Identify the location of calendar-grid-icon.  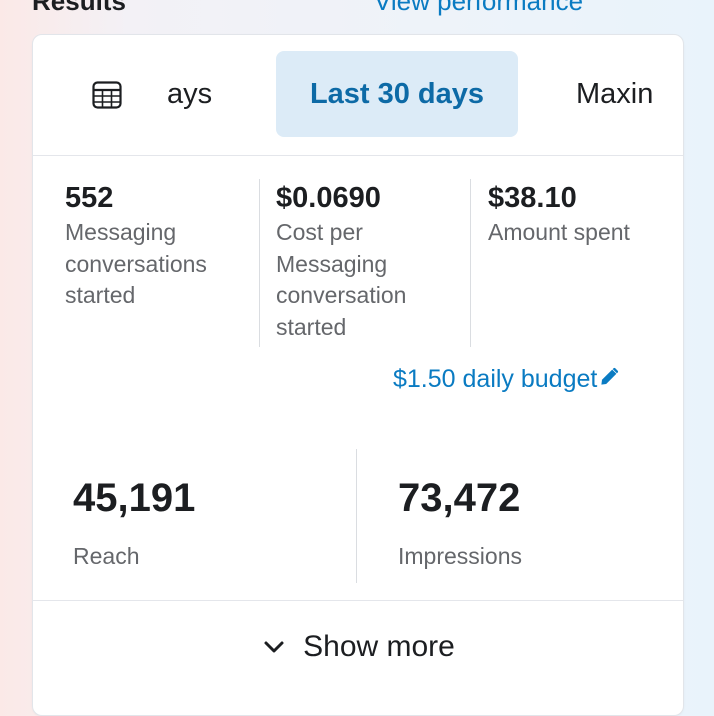
(107, 95).